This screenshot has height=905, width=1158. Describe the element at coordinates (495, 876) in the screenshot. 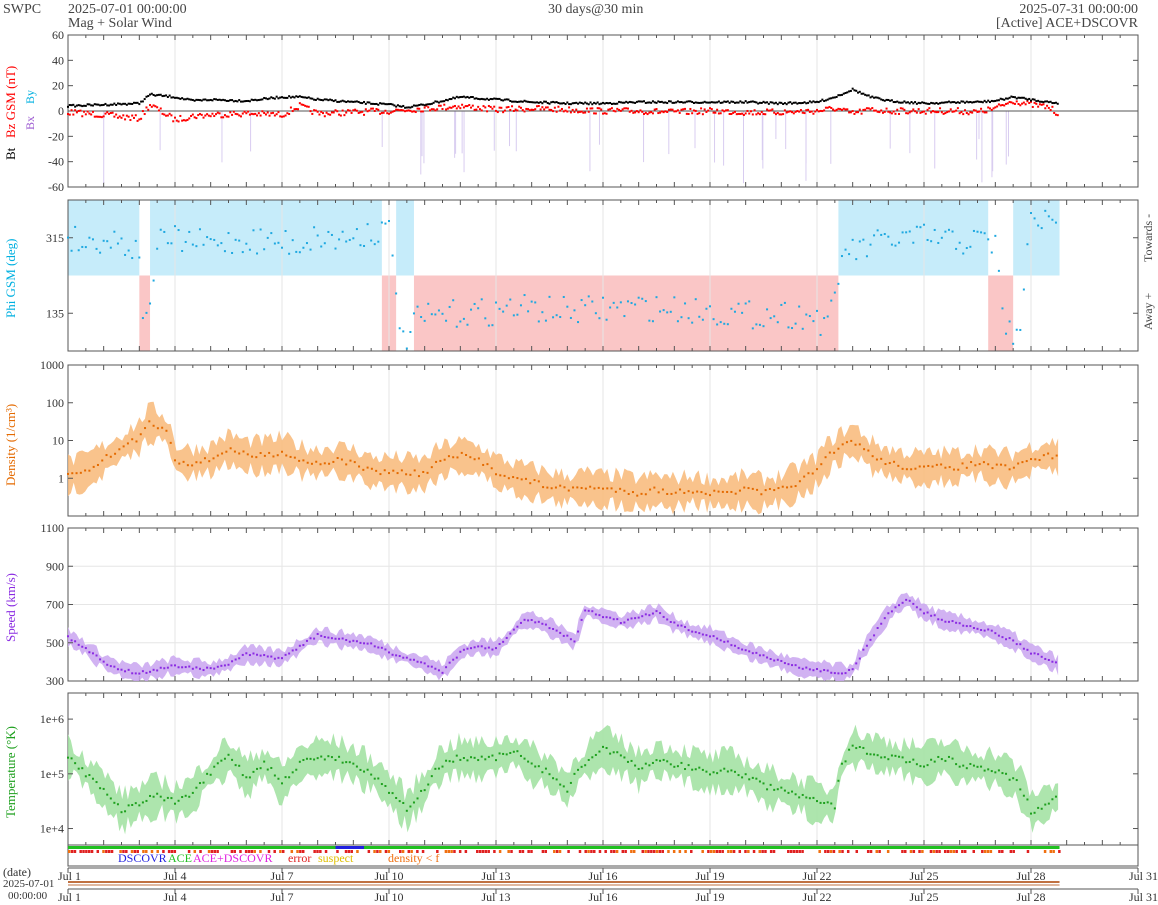

I see `date-tick-label: Jul 13` at that location.